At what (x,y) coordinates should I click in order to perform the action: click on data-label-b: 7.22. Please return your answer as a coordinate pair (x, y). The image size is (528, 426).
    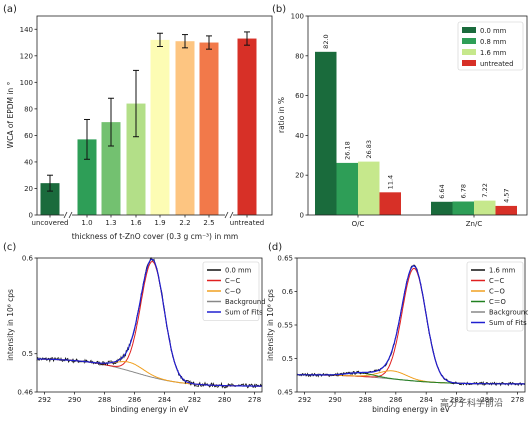
    Looking at the image, I should click on (485, 190).